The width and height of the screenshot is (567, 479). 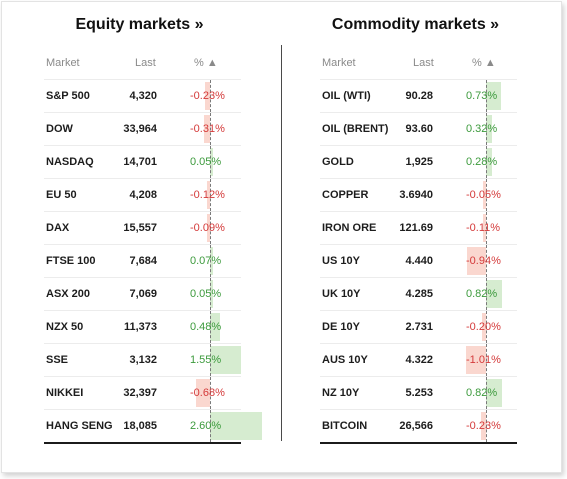 What do you see at coordinates (206, 261) in the screenshot?
I see `percent-change: 0.07%` at bounding box center [206, 261].